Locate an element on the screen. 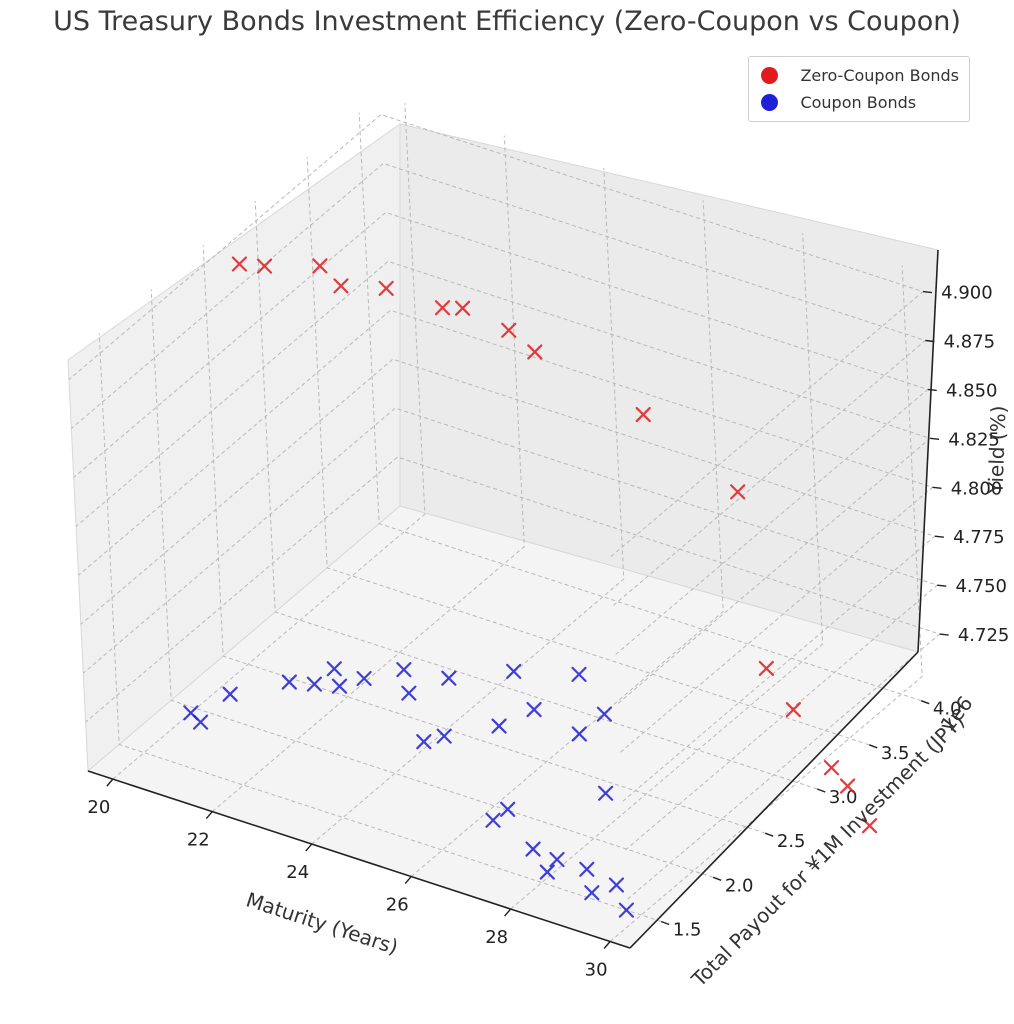 This screenshot has width=1014, height=1024. z-tick-label-3: 4.800 is located at coordinates (977, 488).